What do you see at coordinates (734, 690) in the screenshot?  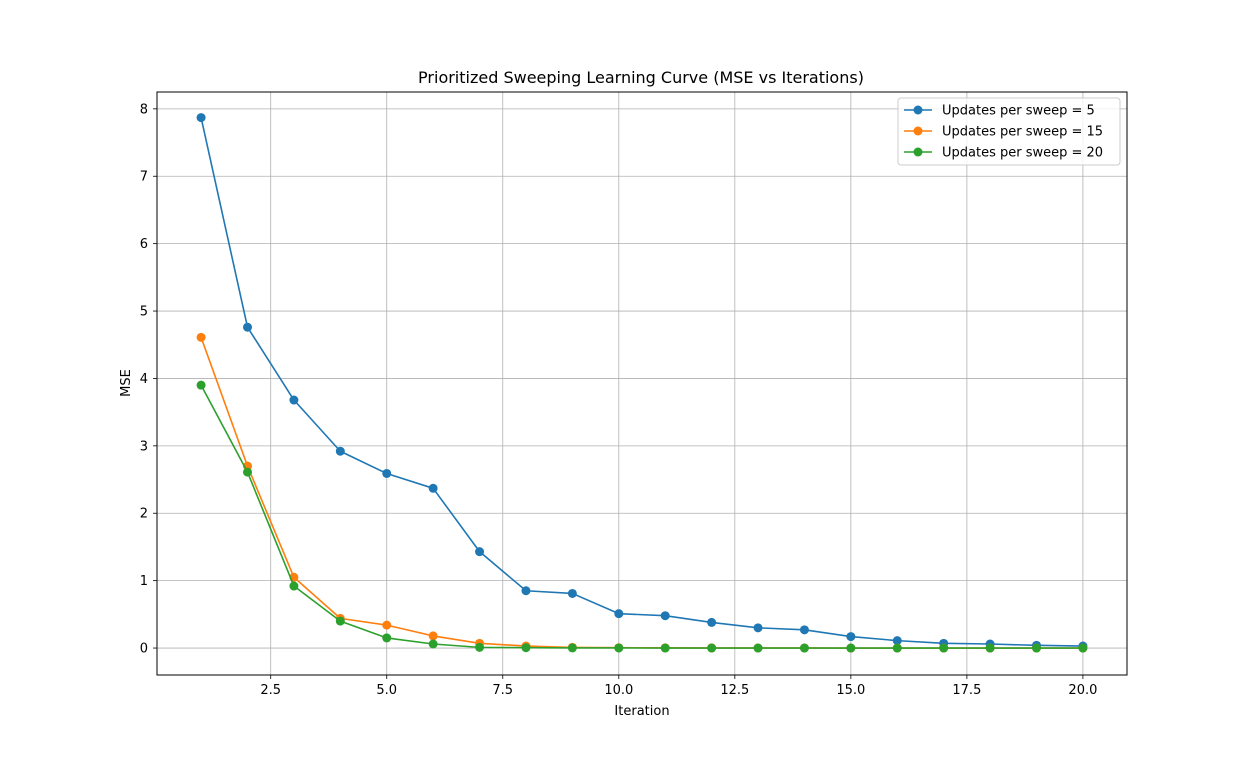 I see `x-tick-label: 12.5` at bounding box center [734, 690].